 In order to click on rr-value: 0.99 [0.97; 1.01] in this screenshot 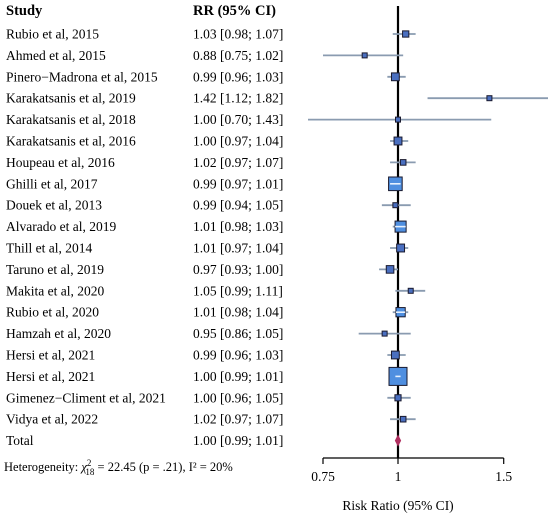, I will do `click(238, 183)`.